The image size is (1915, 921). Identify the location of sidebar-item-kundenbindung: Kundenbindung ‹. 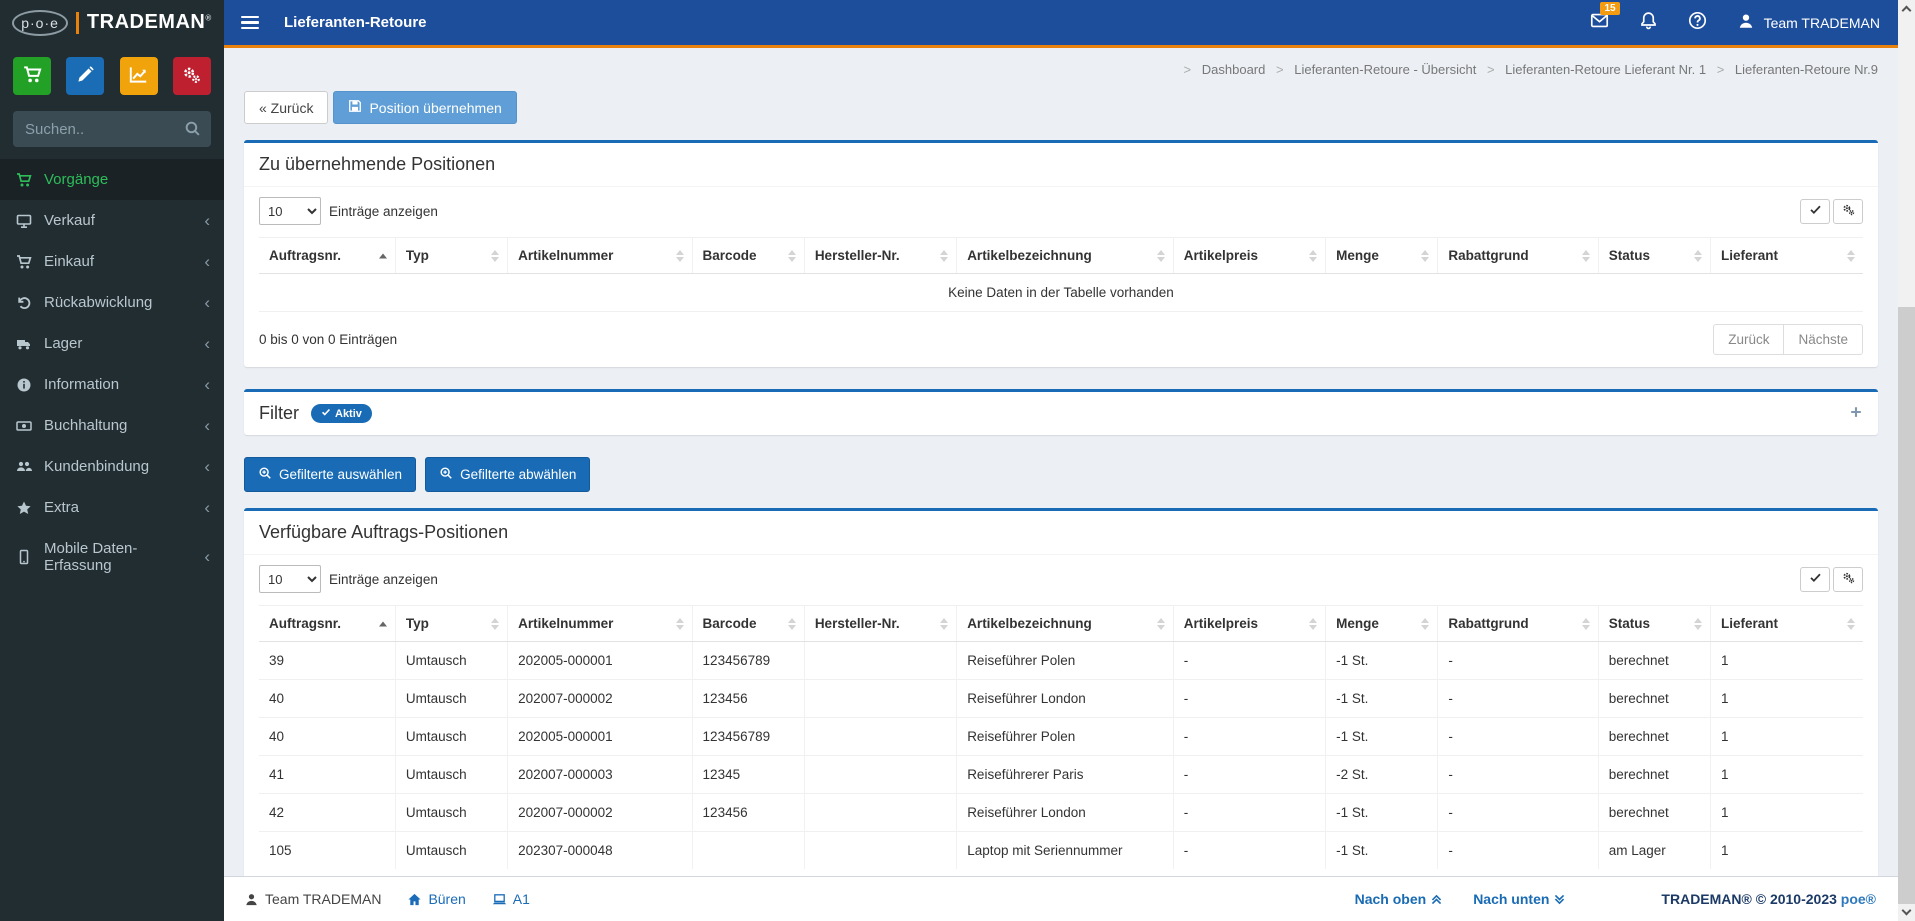
(112, 466).